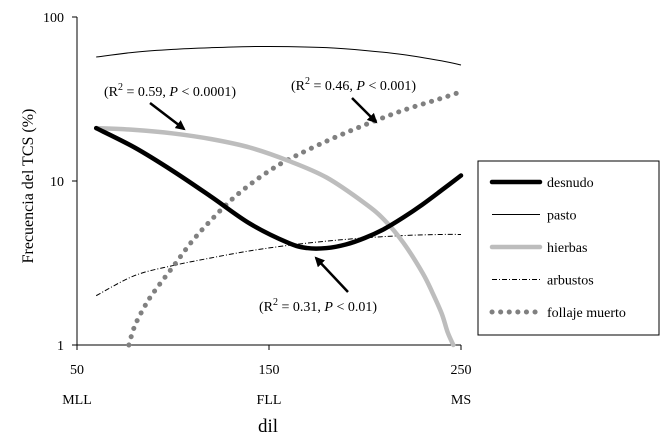 The image size is (667, 440). Describe the element at coordinates (567, 248) in the screenshot. I see `legend-label: hierbas` at that location.